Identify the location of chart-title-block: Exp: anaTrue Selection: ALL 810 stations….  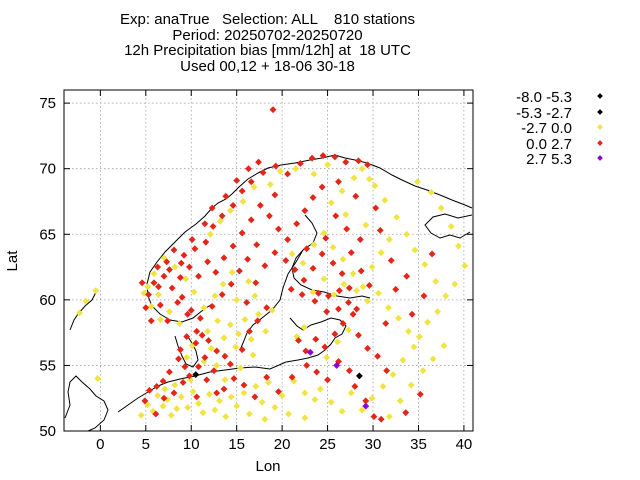
(267, 43).